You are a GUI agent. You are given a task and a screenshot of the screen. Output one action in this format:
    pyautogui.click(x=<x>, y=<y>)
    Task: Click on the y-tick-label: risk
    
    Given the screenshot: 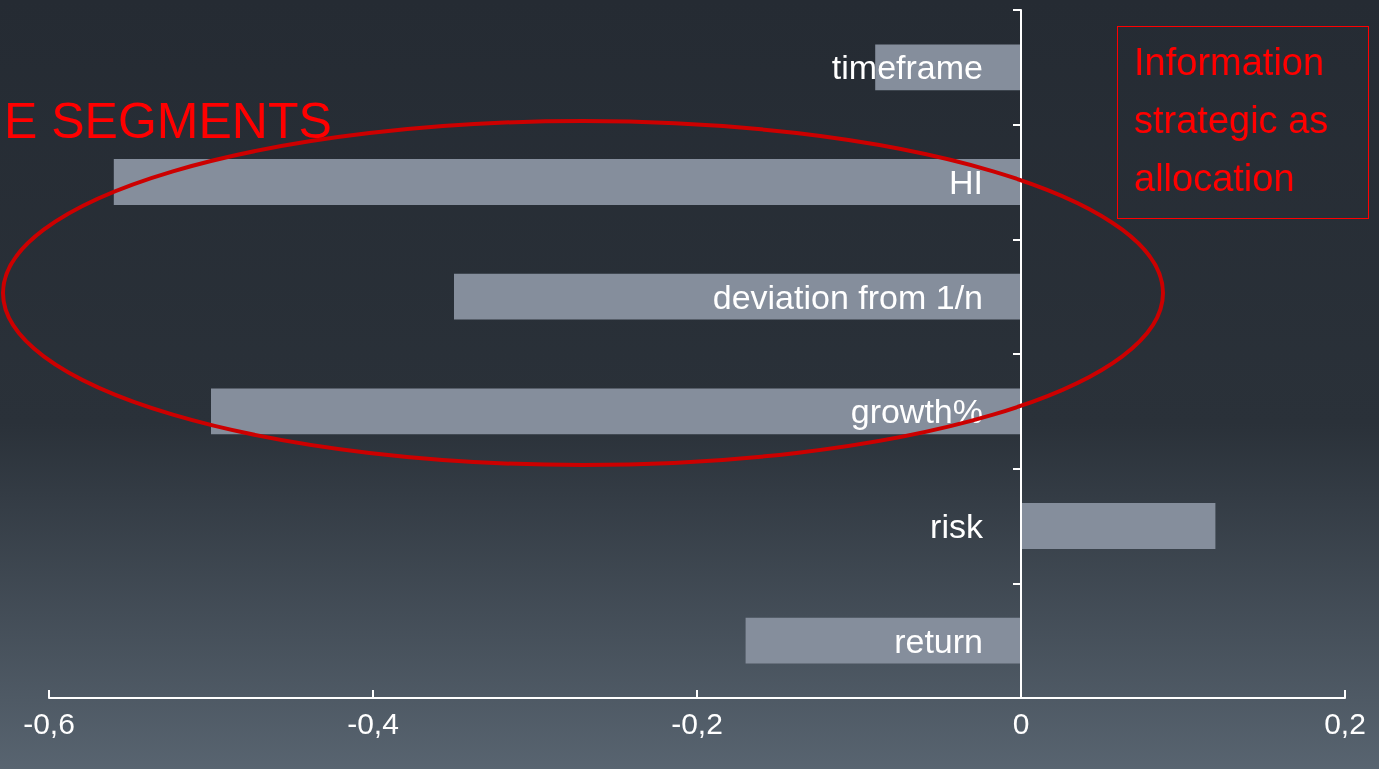 What is the action you would take?
    pyautogui.click(x=957, y=526)
    